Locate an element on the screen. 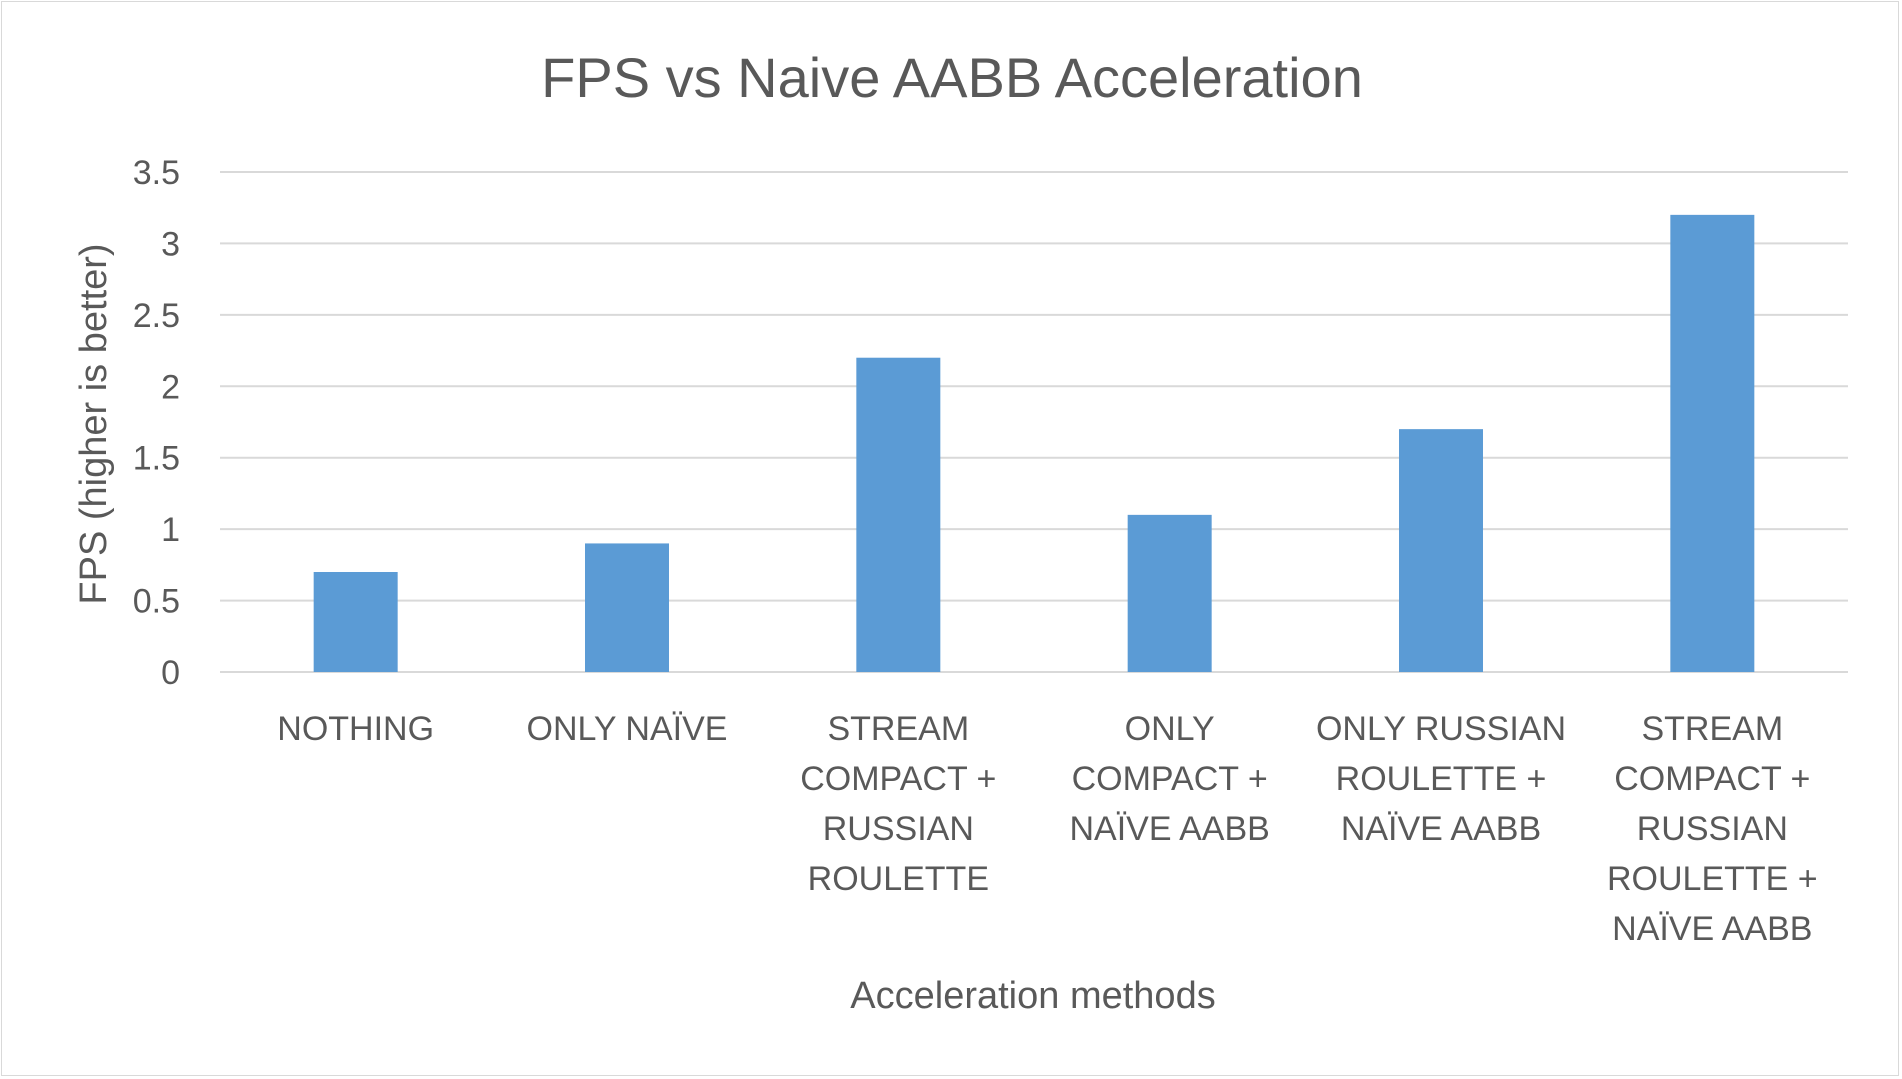  y-tick-label: 2.5 is located at coordinates (156, 316).